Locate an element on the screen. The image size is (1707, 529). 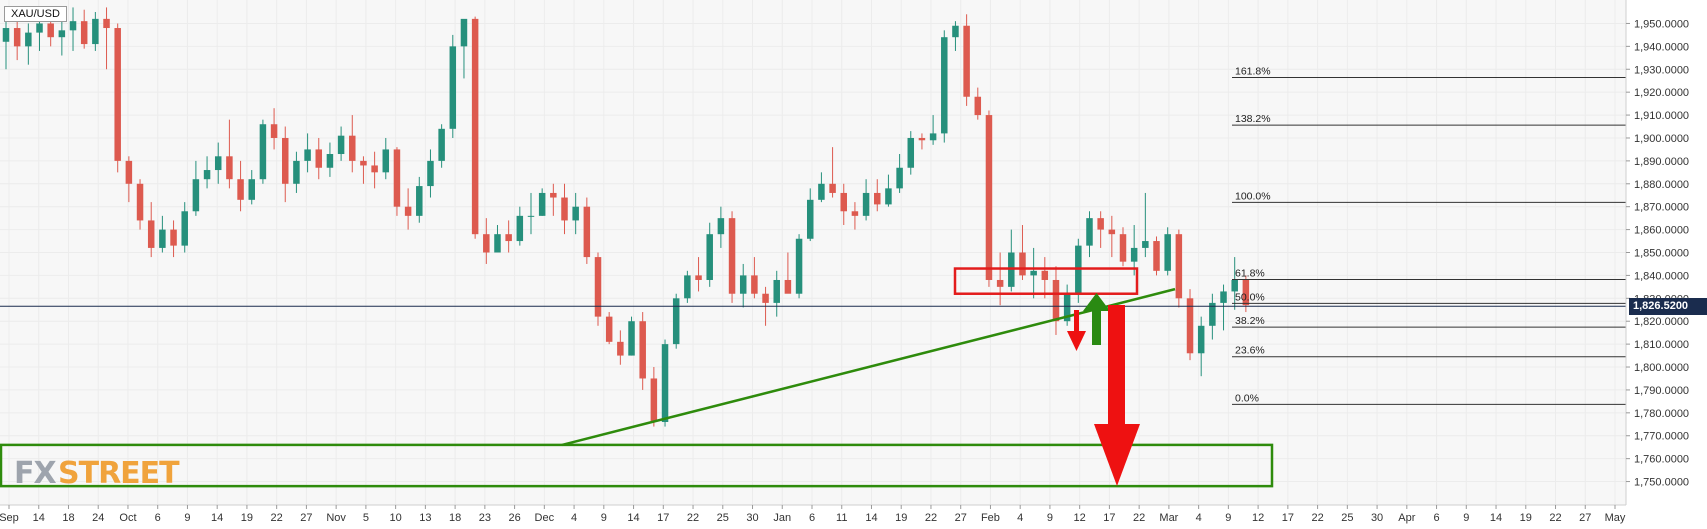
down-arrow-small-shaft is located at coordinates (1076, 321).